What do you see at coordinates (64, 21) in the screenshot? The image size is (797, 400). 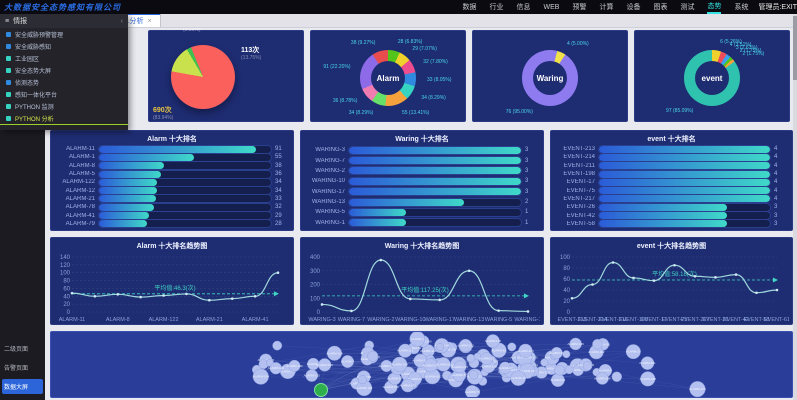 I see `sidebar-menu-header: ≡ 情报 ‹` at bounding box center [64, 21].